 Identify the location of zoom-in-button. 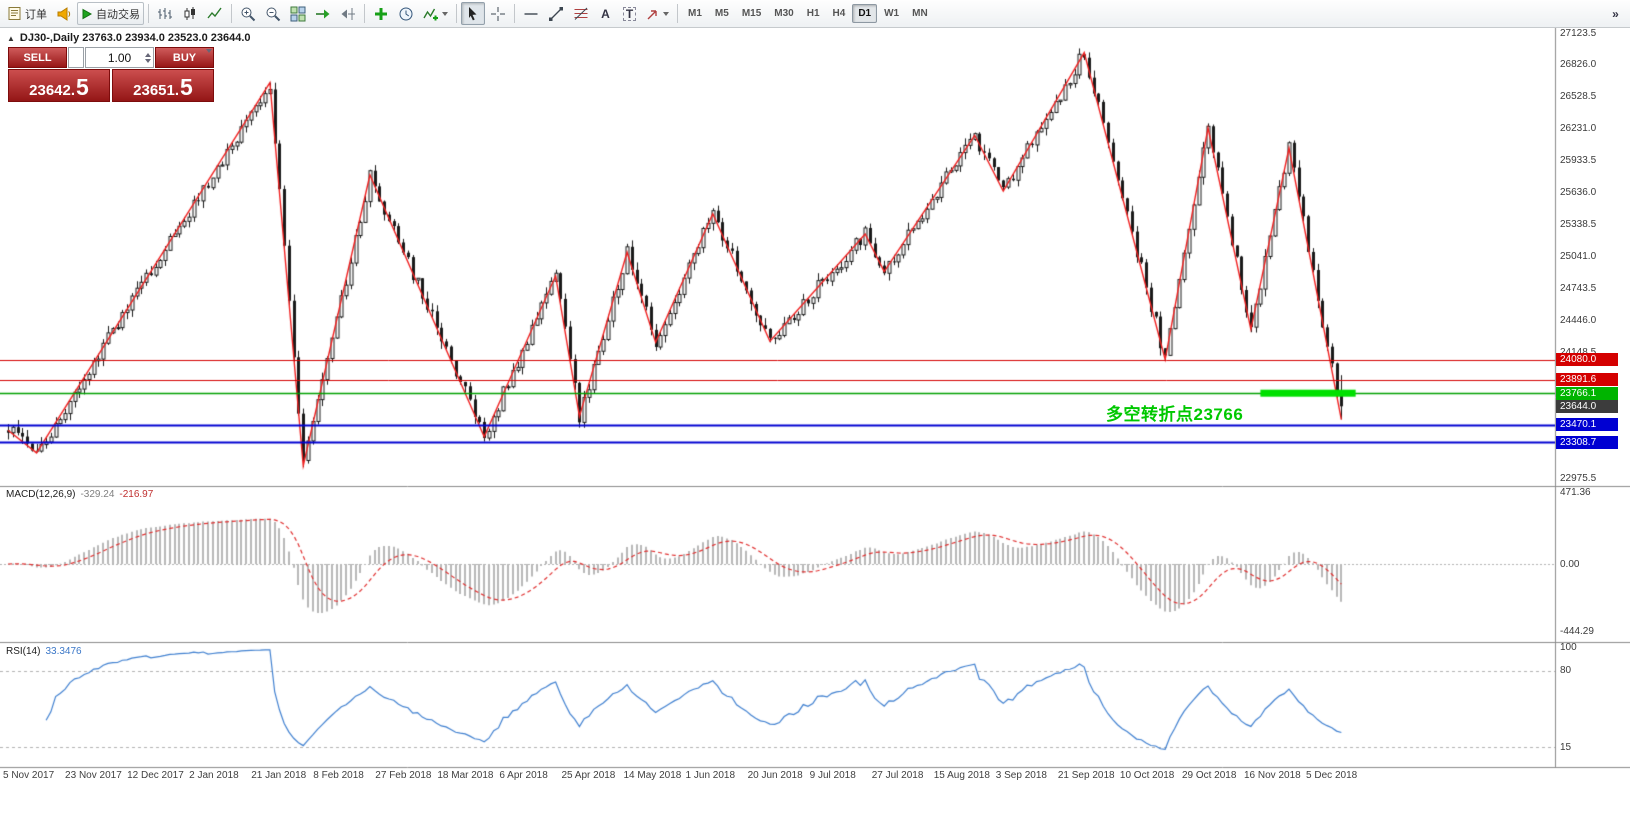
(248, 13).